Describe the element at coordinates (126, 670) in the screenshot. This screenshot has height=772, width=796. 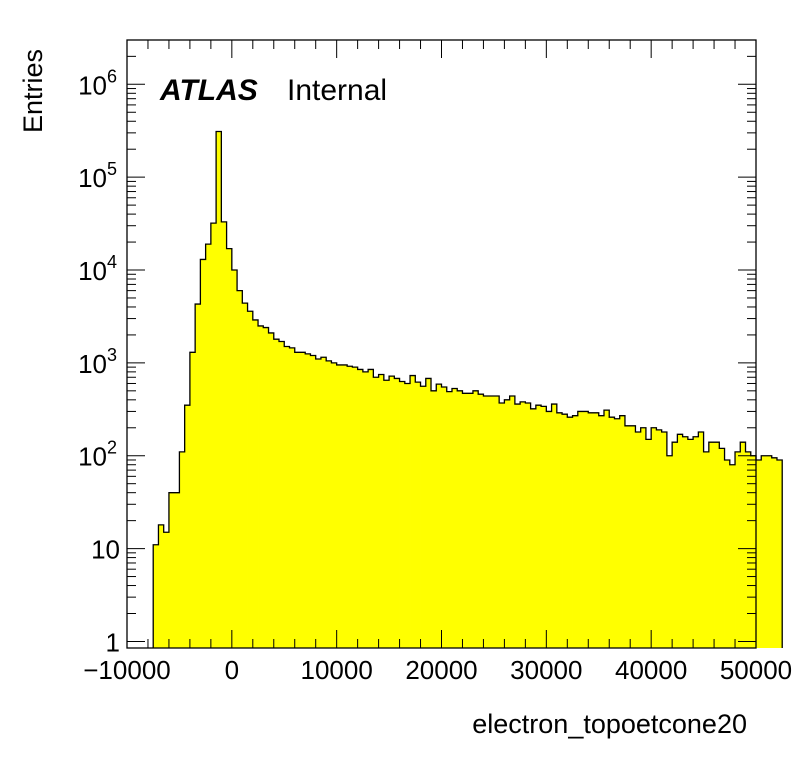
I see `x-tick-label: −10000` at that location.